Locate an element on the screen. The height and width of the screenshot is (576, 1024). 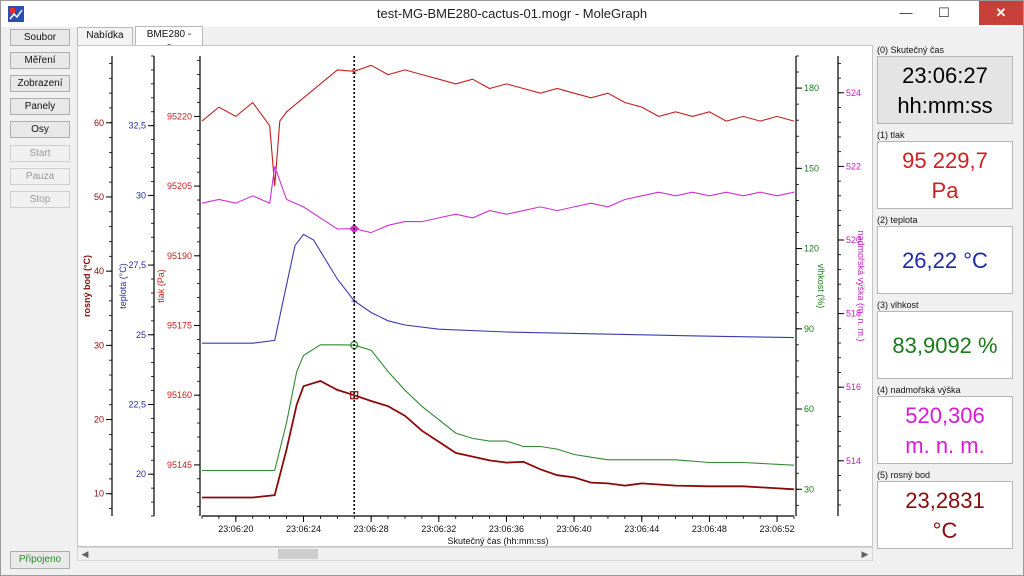
tick-label-temp: 32,5 is located at coordinates (137, 126).